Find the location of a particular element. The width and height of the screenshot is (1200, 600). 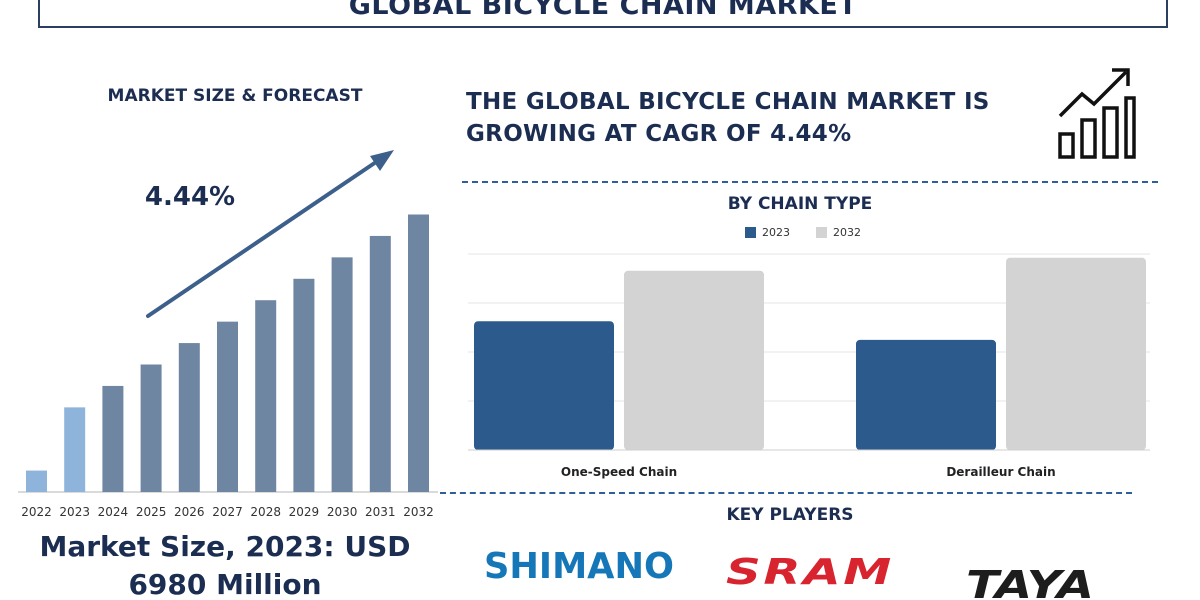

bar-derailleur-chain-2032 is located at coordinates (1076, 353).